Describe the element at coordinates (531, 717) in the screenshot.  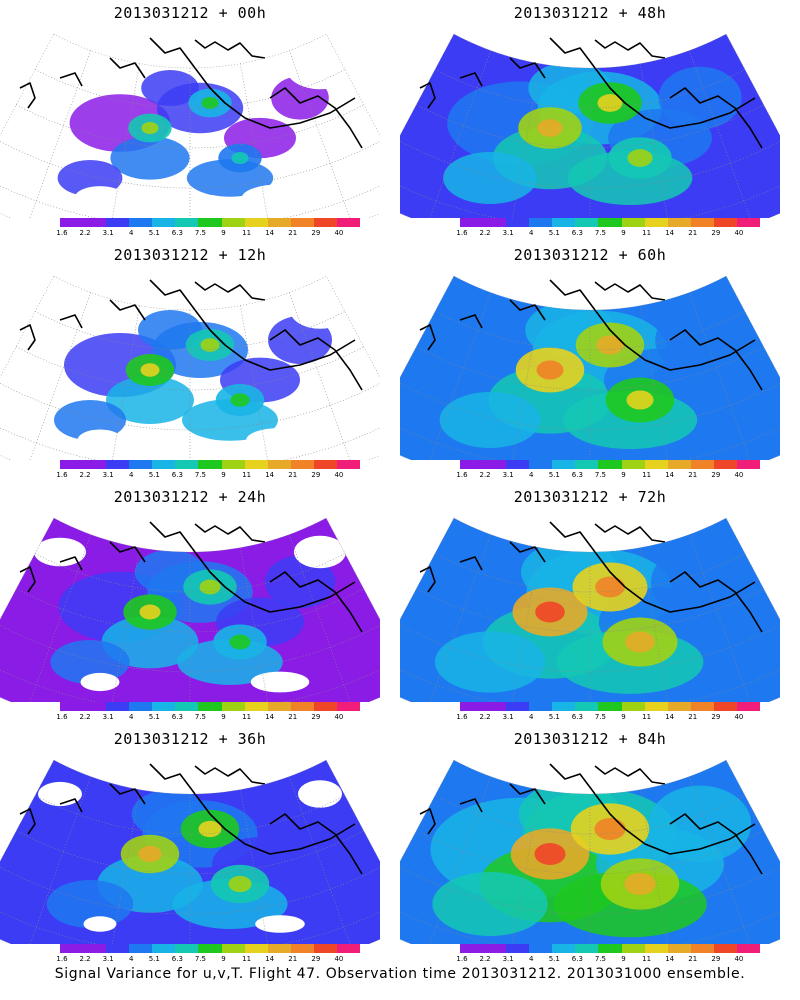
I see `colorbar-tick-label: 4` at that location.